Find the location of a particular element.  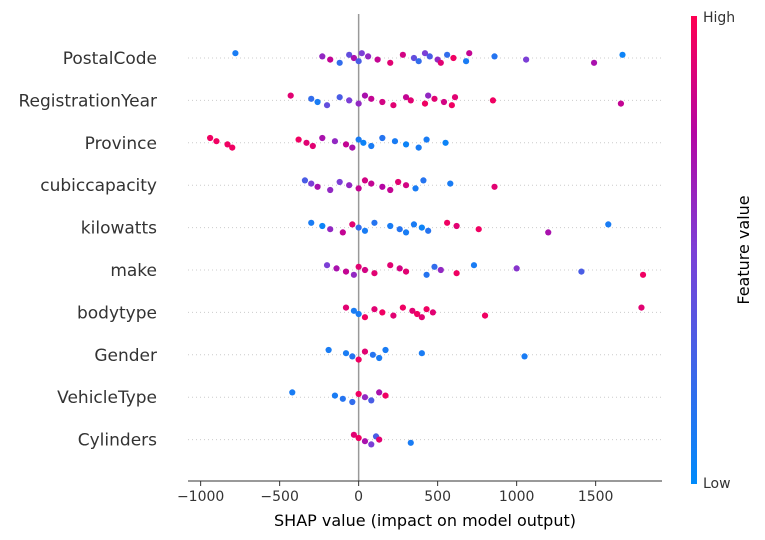

feature-label: PostalCode is located at coordinates (110, 59).